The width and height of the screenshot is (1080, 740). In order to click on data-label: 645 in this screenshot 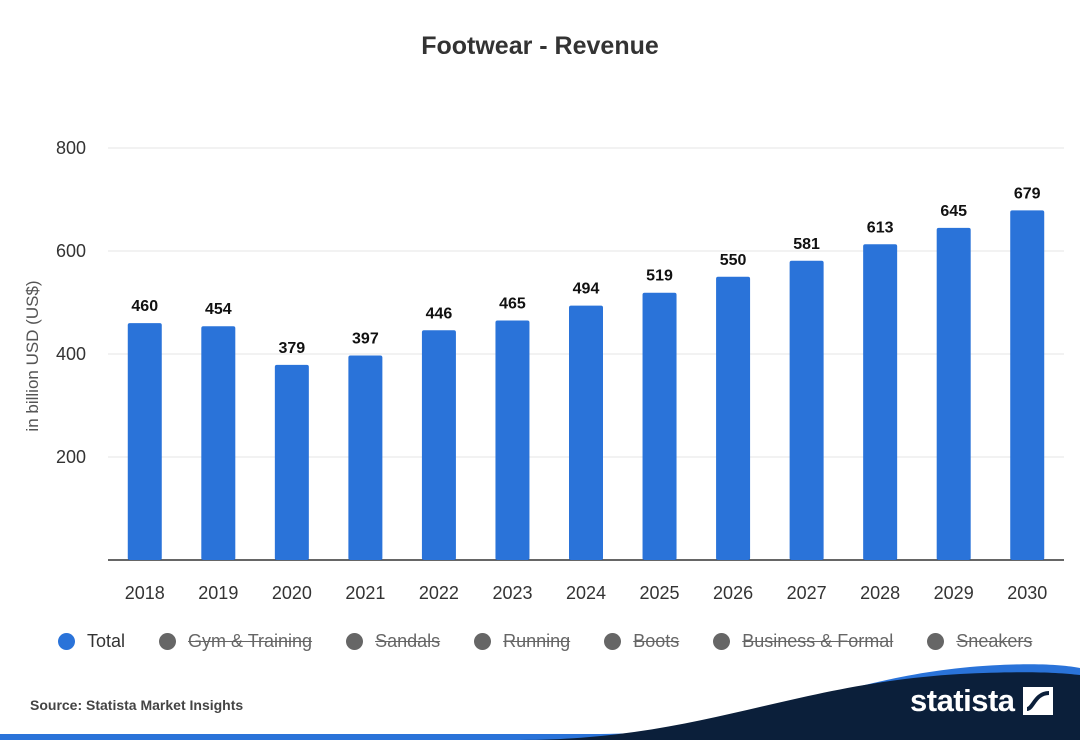, I will do `click(953, 211)`.